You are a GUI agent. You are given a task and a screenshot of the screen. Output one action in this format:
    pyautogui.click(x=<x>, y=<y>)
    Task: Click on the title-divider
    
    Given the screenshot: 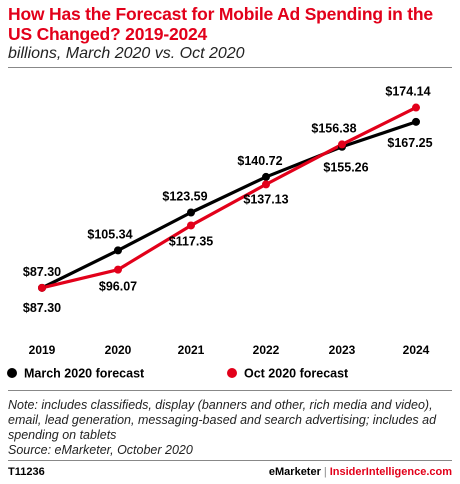 What is the action you would take?
    pyautogui.click(x=230, y=67)
    